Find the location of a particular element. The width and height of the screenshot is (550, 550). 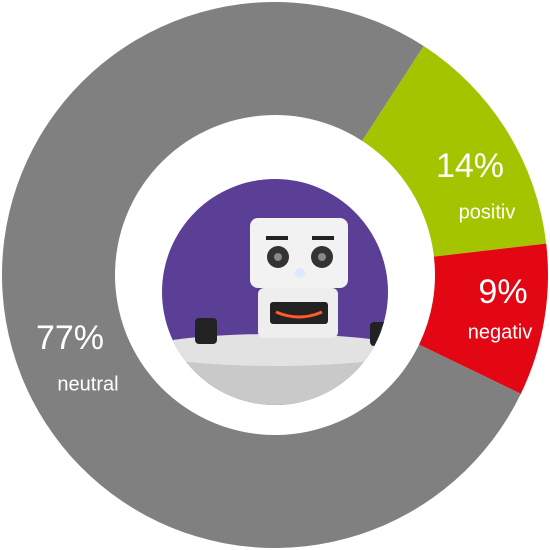

value-label: 77% is located at coordinates (70, 338).